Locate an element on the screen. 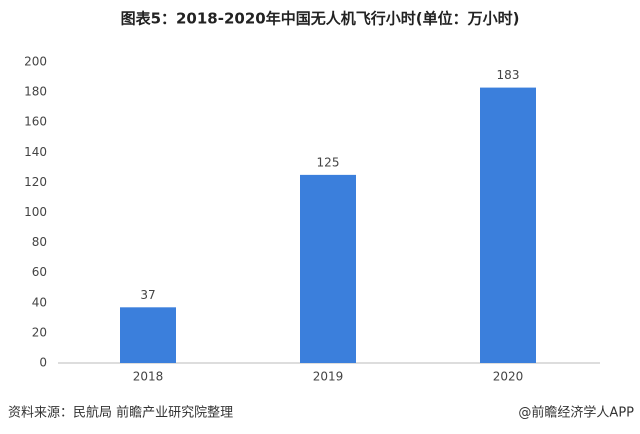  y-tick-label: 80 is located at coordinates (39, 242).